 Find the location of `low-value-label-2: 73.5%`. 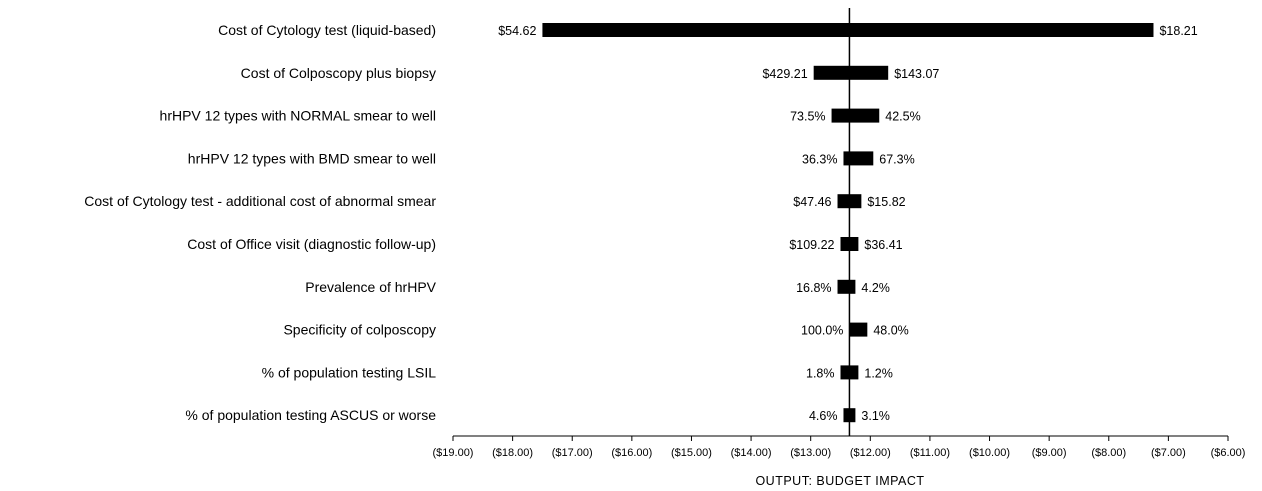

low-value-label-2: 73.5% is located at coordinates (807, 117).